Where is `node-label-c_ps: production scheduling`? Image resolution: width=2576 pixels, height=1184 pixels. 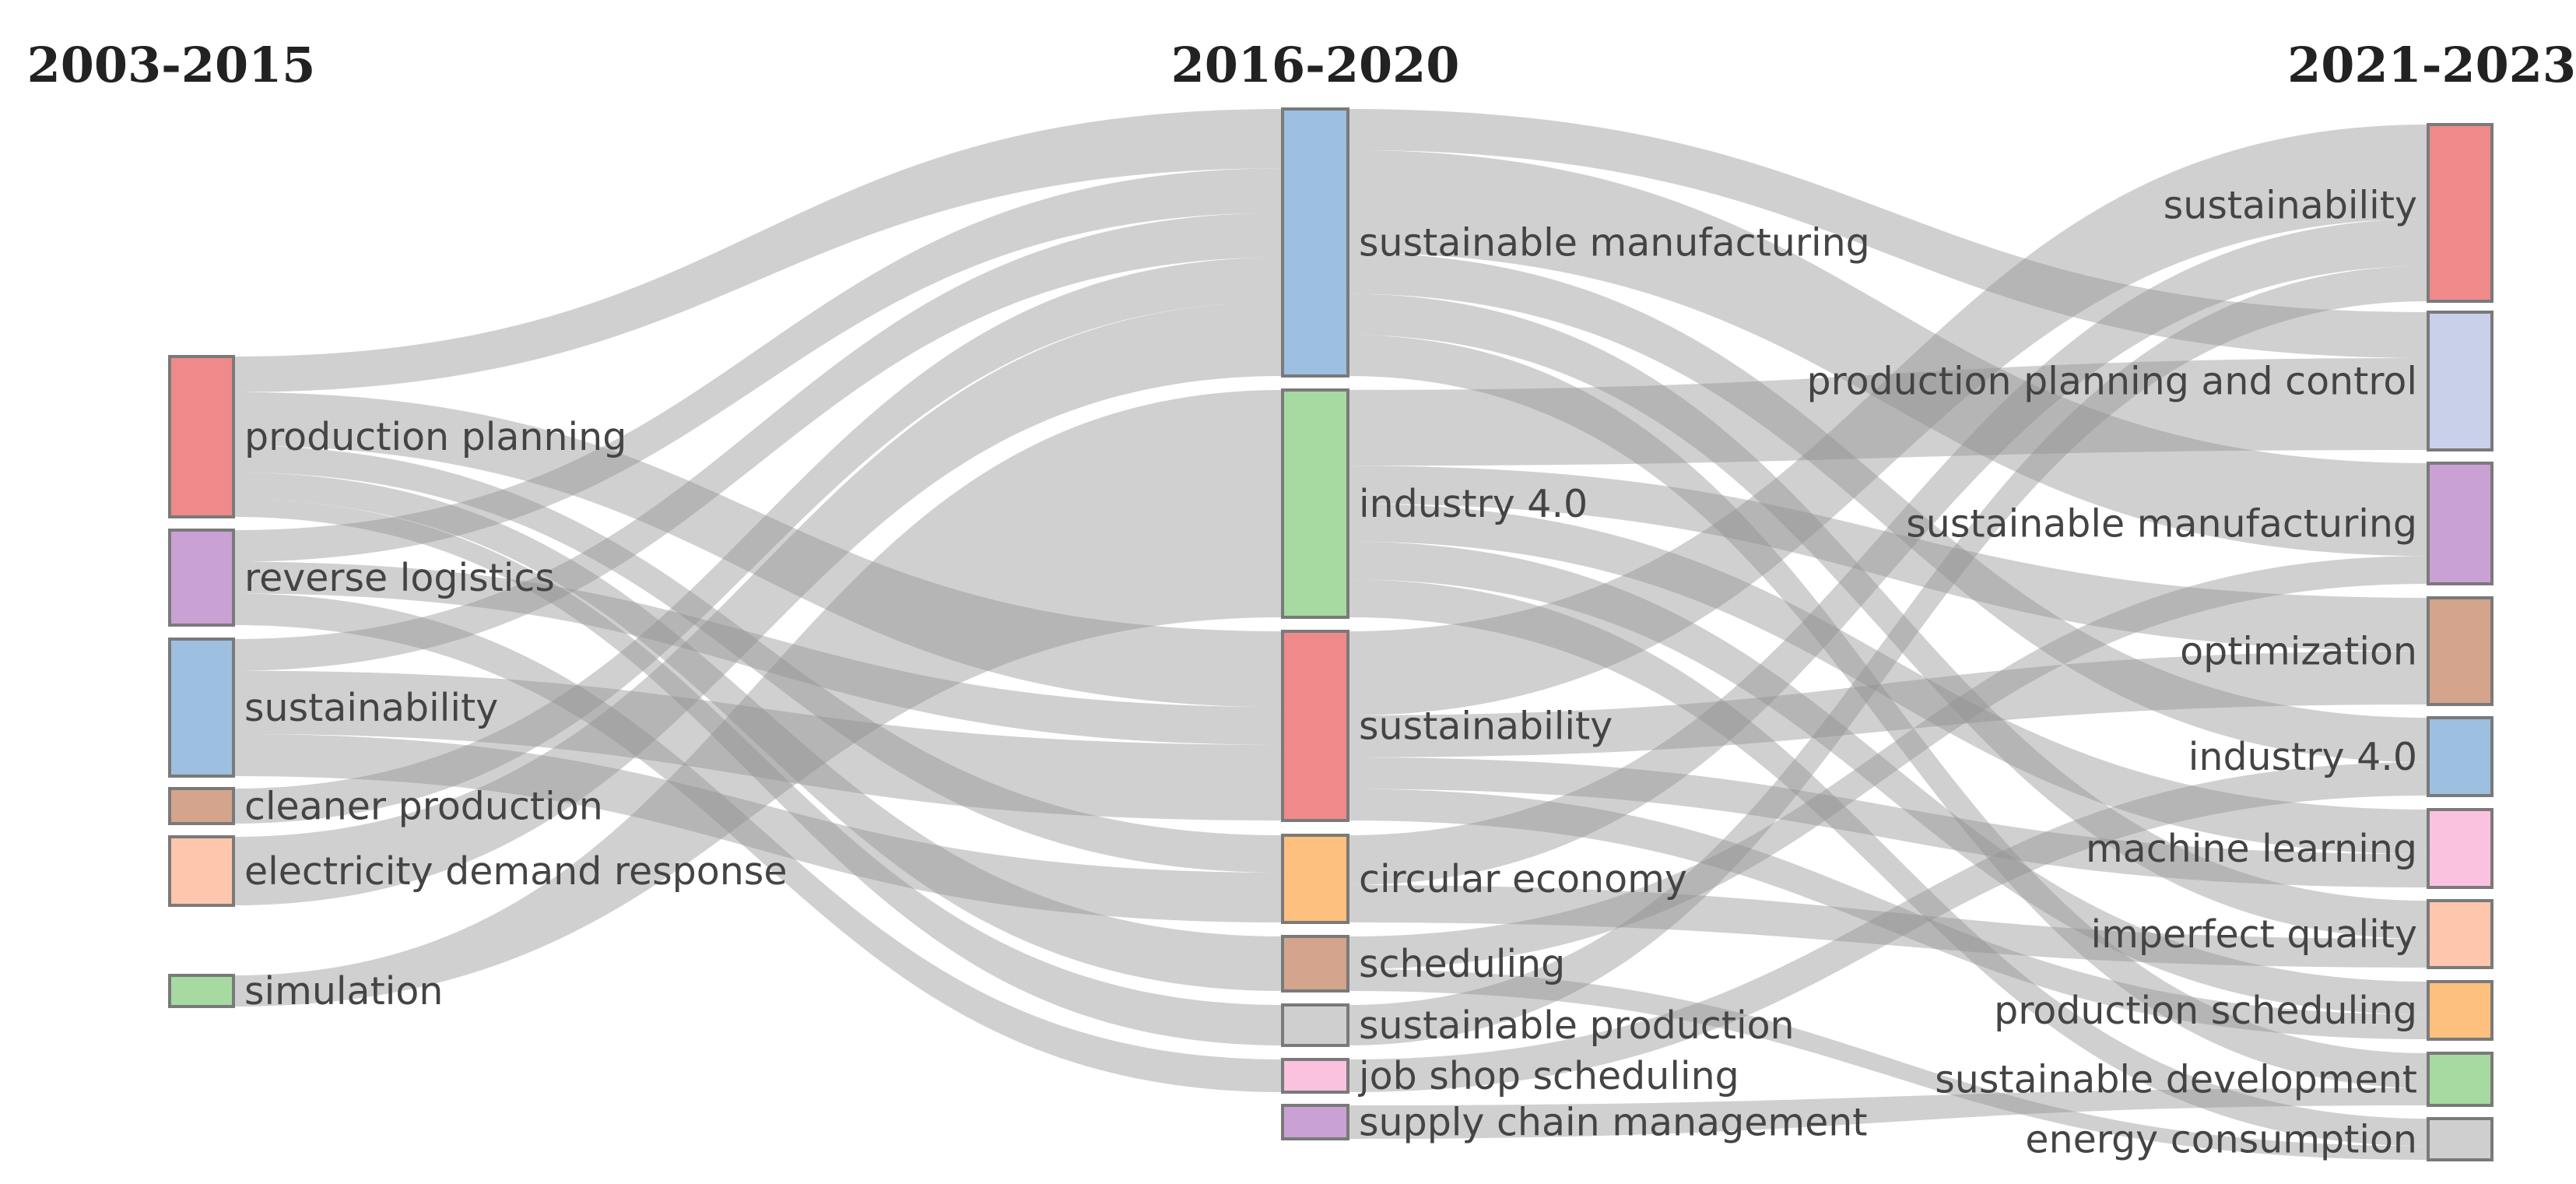
node-label-c_ps: production scheduling is located at coordinates (2206, 1011).